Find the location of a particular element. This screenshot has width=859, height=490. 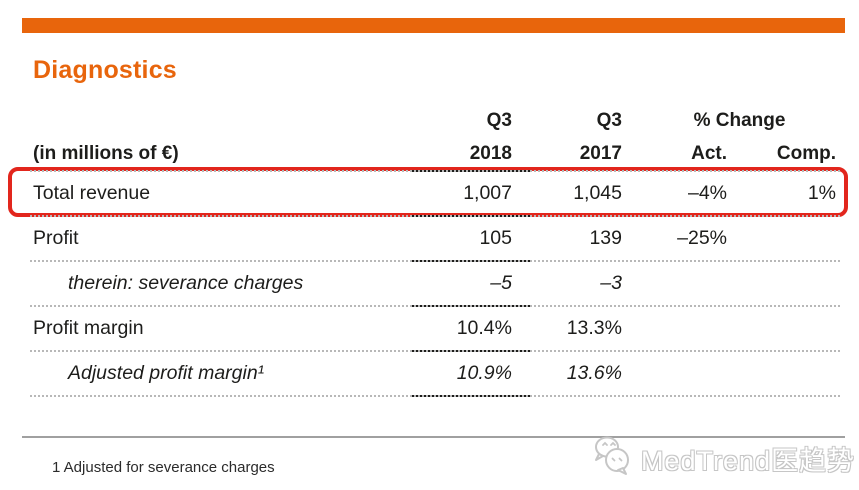

value-2018: –5 is located at coordinates (501, 283).